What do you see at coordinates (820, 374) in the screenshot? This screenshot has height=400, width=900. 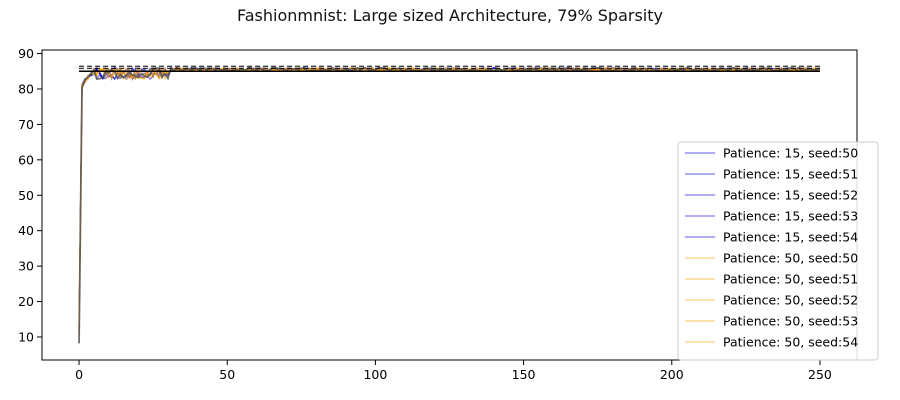 I see `x-tick-label: 250` at bounding box center [820, 374].